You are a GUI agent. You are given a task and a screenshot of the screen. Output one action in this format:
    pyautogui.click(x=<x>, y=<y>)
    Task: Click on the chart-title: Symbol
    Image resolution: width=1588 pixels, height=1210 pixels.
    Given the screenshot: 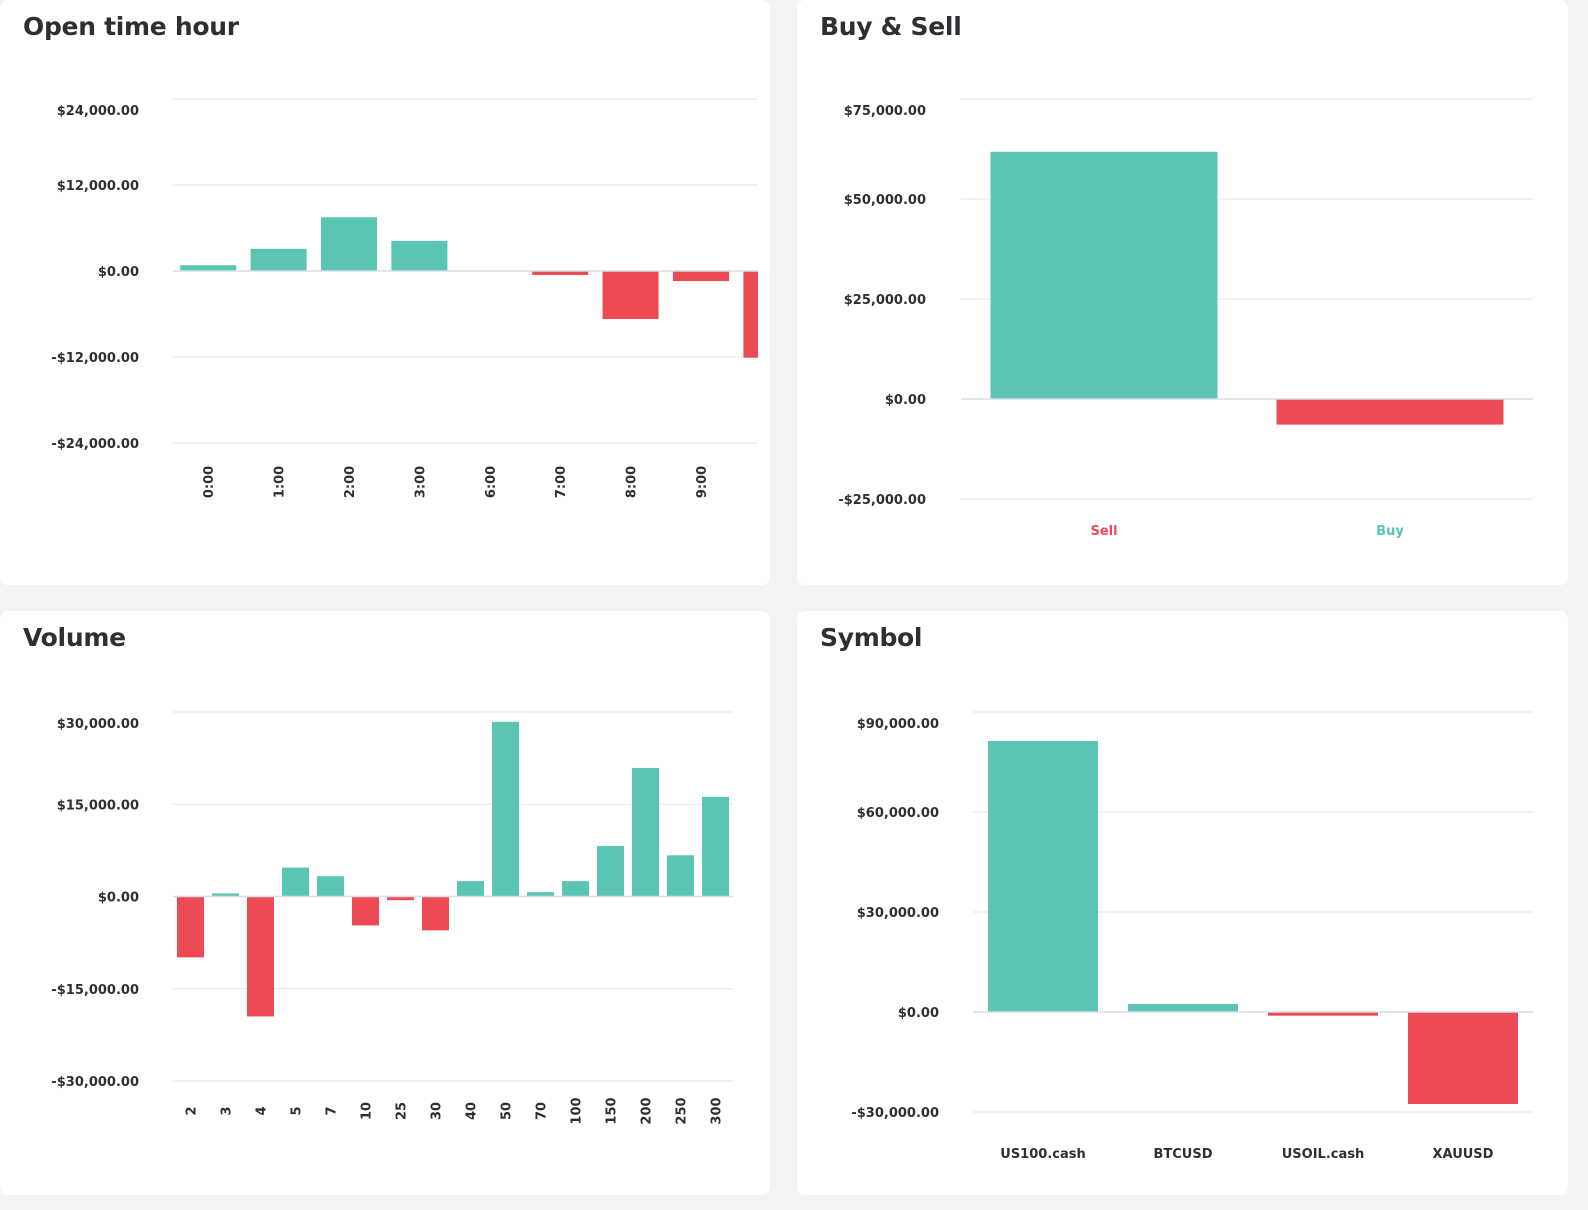 What is the action you would take?
    pyautogui.click(x=871, y=637)
    